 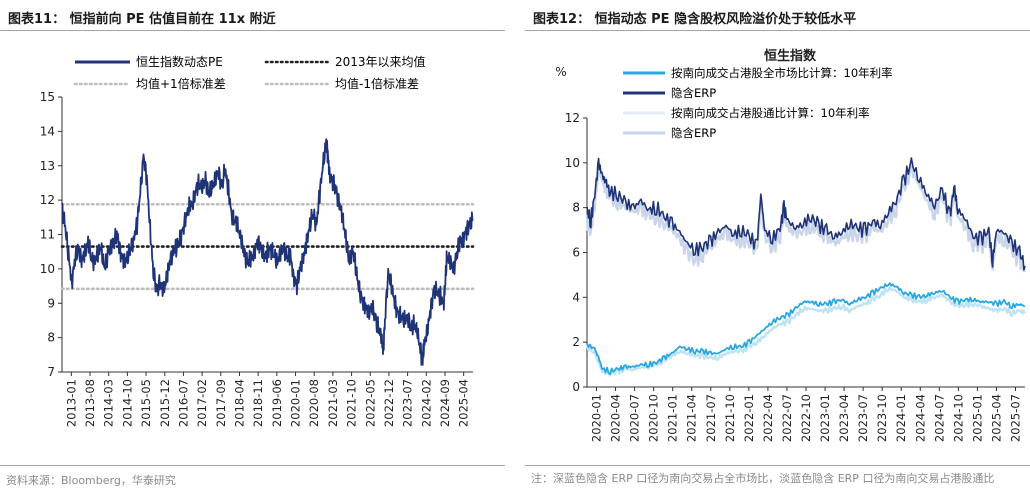 What do you see at coordinates (695, 19) in the screenshot?
I see `right-figure-title: 图表12： 恒指动态 PE 隐含股权风险溢价处于较低水平` at bounding box center [695, 19].